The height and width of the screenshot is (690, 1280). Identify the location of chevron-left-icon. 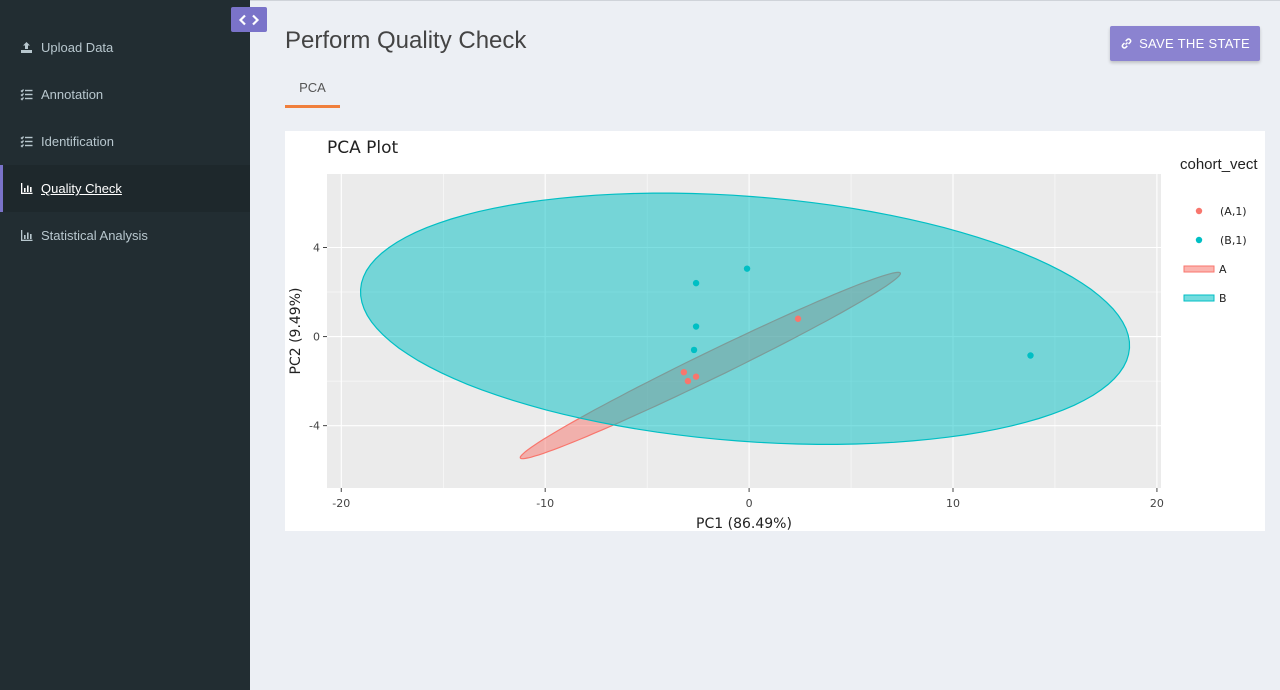
(242, 19).